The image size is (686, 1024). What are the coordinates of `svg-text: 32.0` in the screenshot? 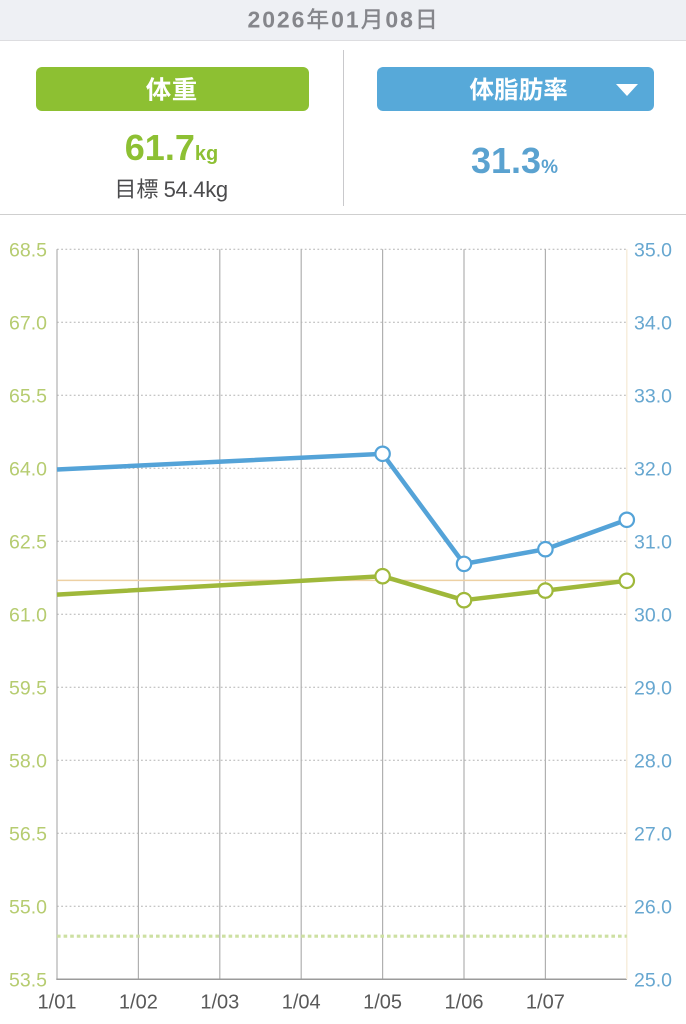 It's located at (653, 469).